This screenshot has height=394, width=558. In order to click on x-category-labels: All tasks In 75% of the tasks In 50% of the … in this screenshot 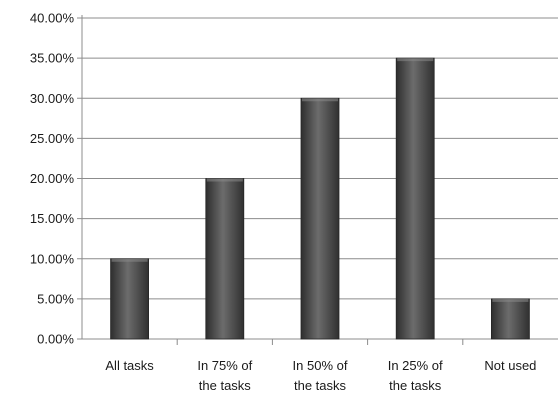, I will do `click(320, 375)`.